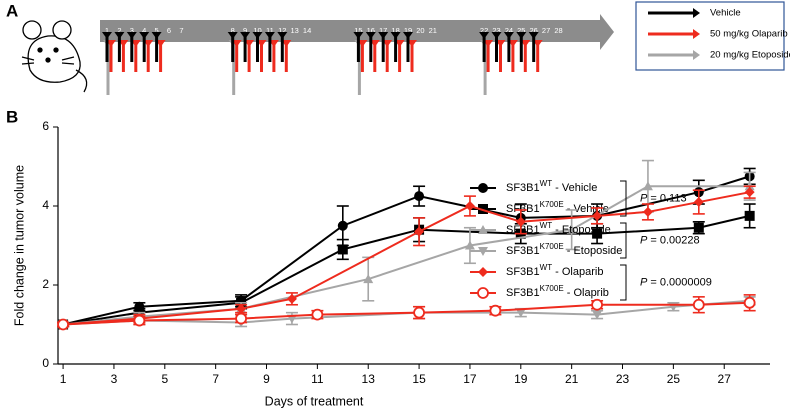 This screenshot has height=417, width=790. What do you see at coordinates (577, 272) in the screenshot?
I see `legend-text: - Olaparib` at bounding box center [577, 272].